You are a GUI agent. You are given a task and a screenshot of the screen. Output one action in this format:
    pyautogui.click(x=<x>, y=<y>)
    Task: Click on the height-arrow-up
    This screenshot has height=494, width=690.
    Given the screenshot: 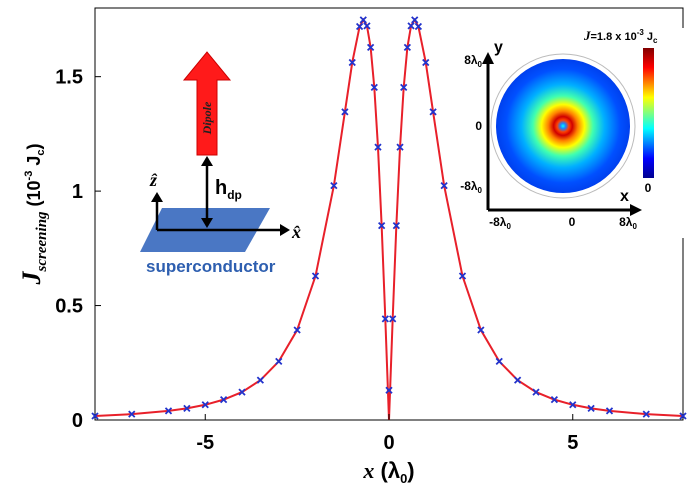 What is the action you would take?
    pyautogui.click(x=207, y=161)
    